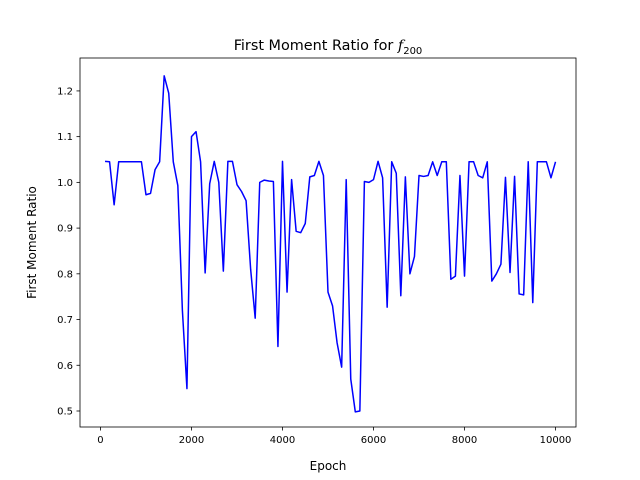 This screenshot has width=640, height=480. What do you see at coordinates (65, 412) in the screenshot?
I see `y-tick-label: 0.5` at bounding box center [65, 412].